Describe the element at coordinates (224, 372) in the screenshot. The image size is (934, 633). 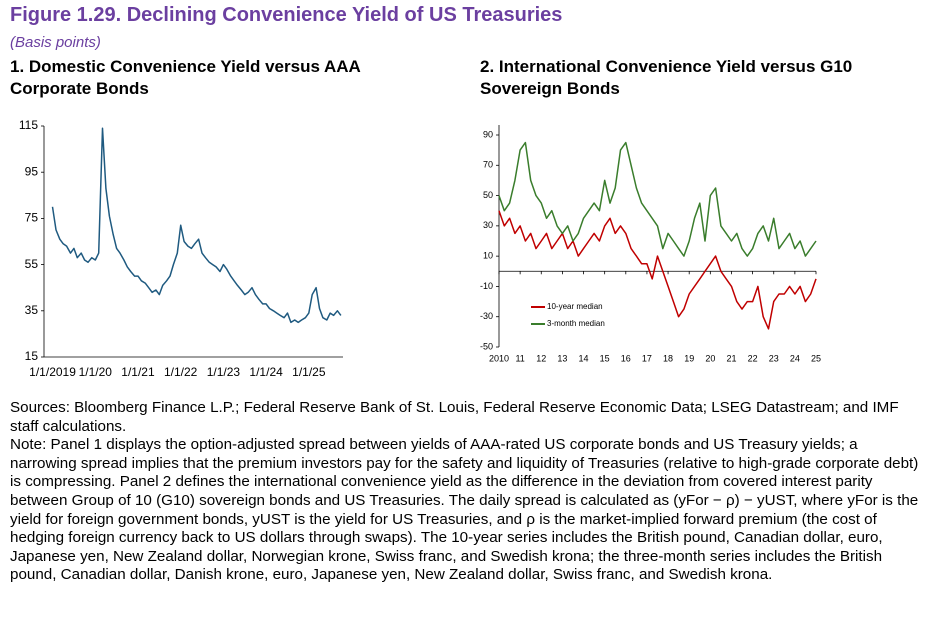
I see `x-tick-label: 1/1/23` at that location.